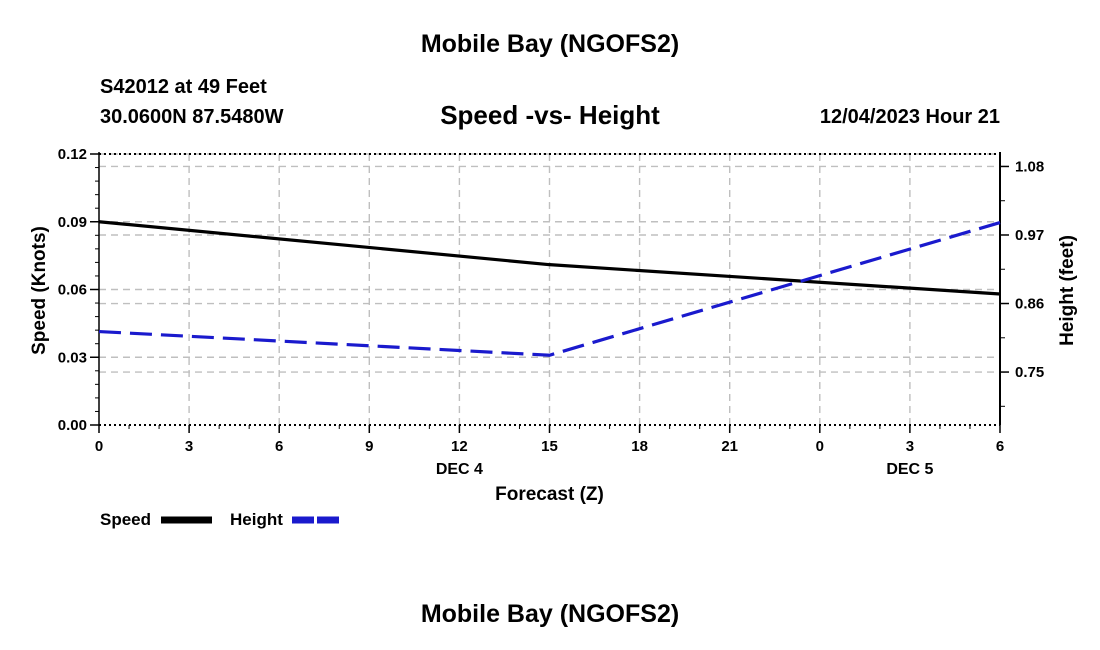 The image size is (1100, 650). I want to click on date-label: DEC 4, so click(459, 469).